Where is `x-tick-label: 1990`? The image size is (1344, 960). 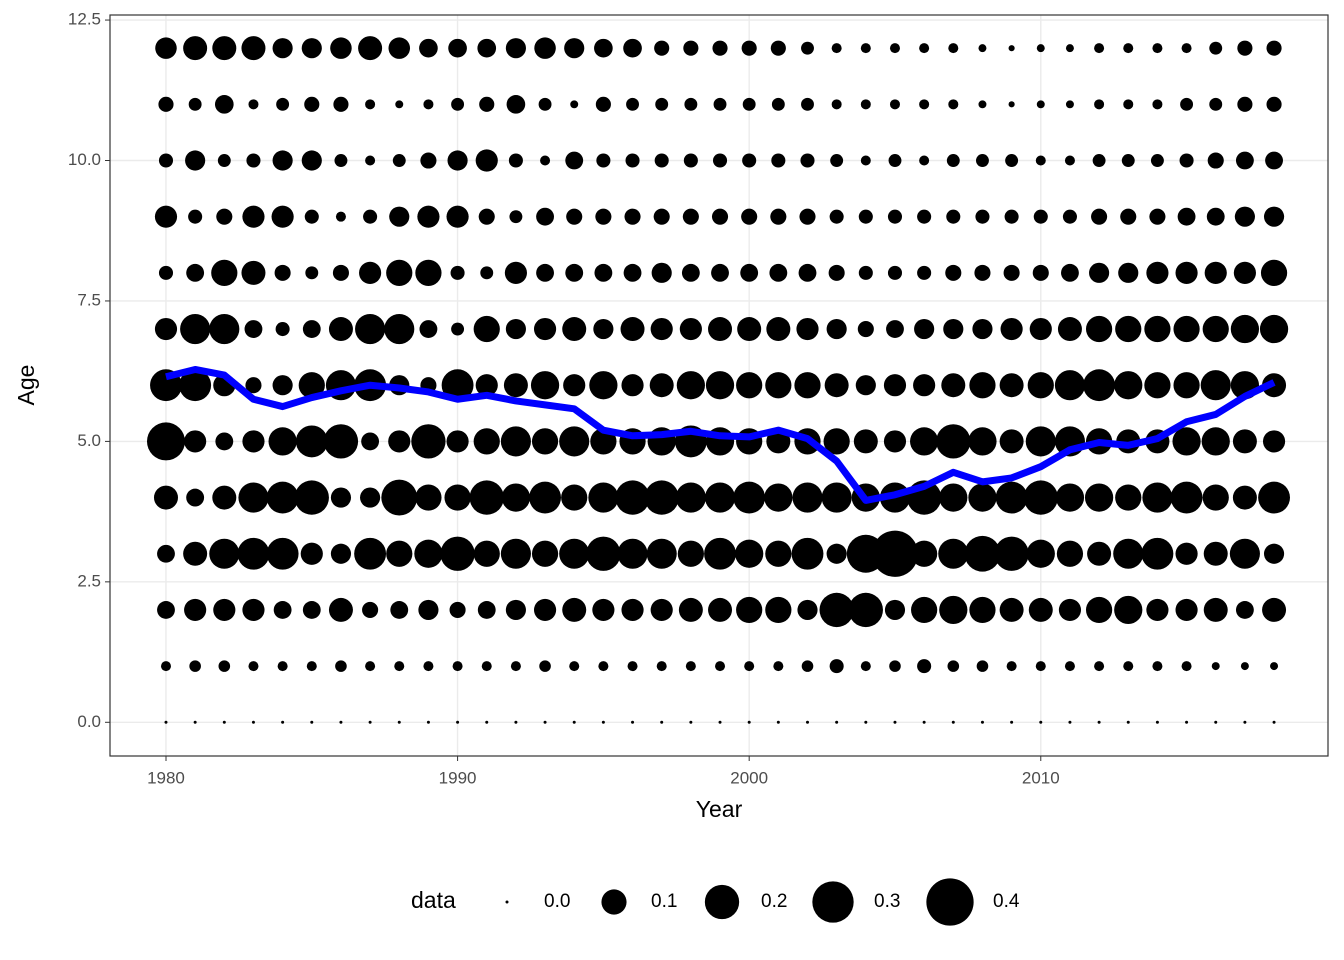 x-tick-label: 1990 is located at coordinates (458, 777).